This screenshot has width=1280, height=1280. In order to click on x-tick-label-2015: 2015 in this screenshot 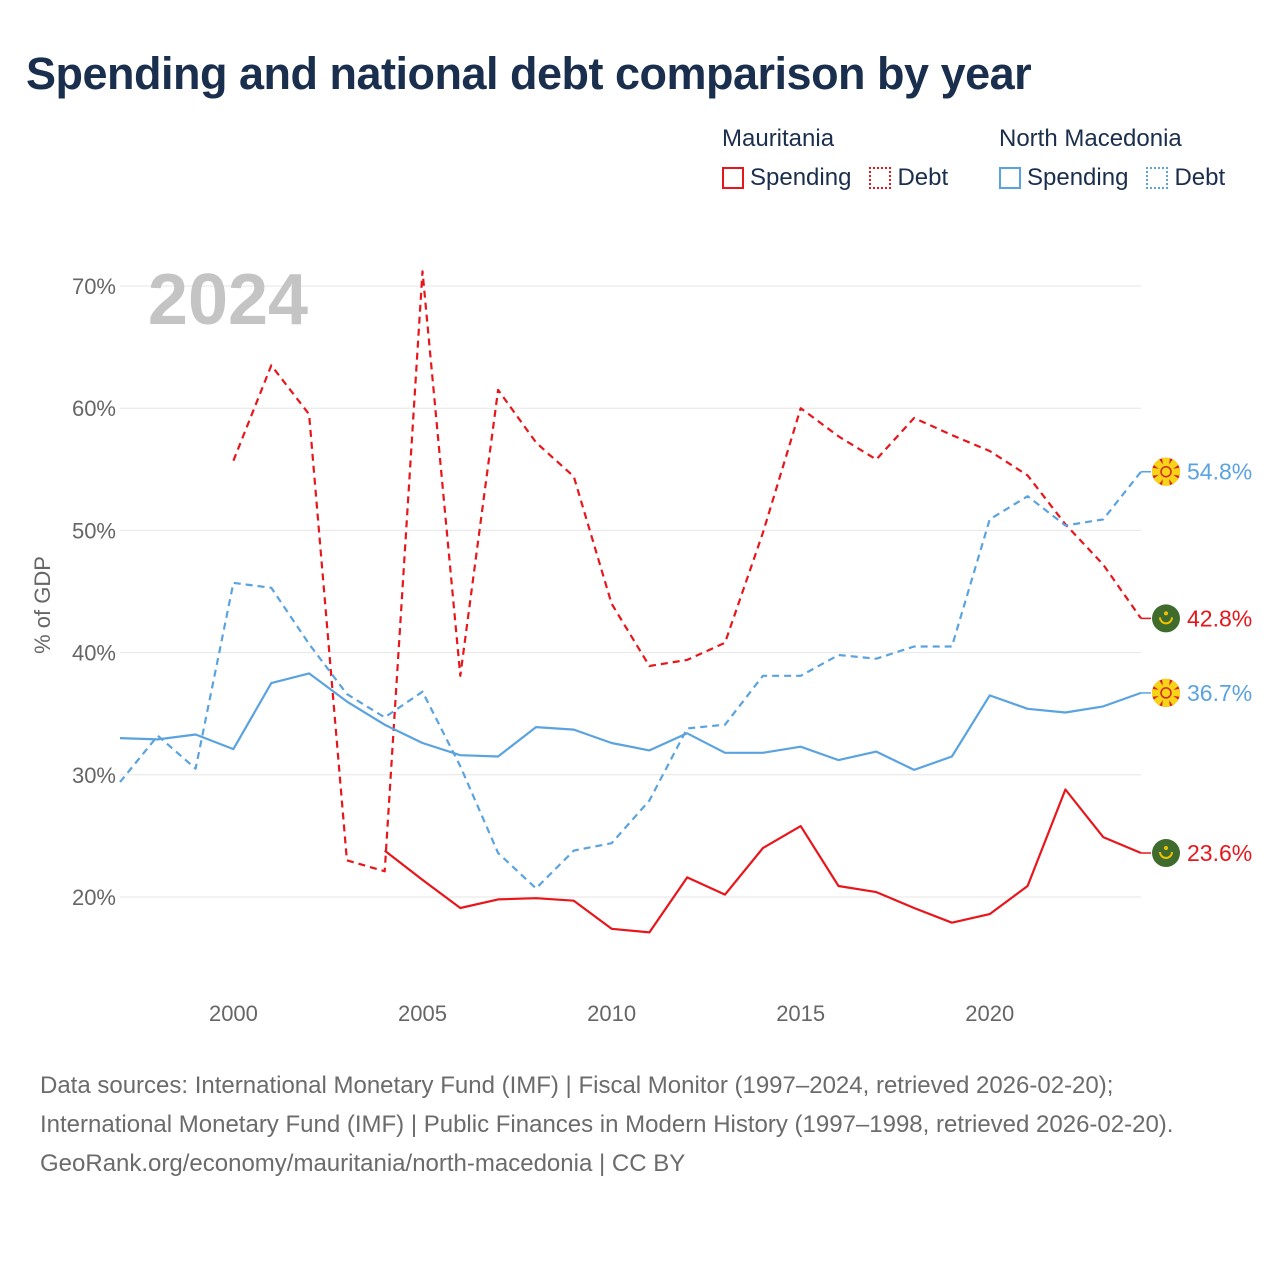, I will do `click(800, 1013)`.